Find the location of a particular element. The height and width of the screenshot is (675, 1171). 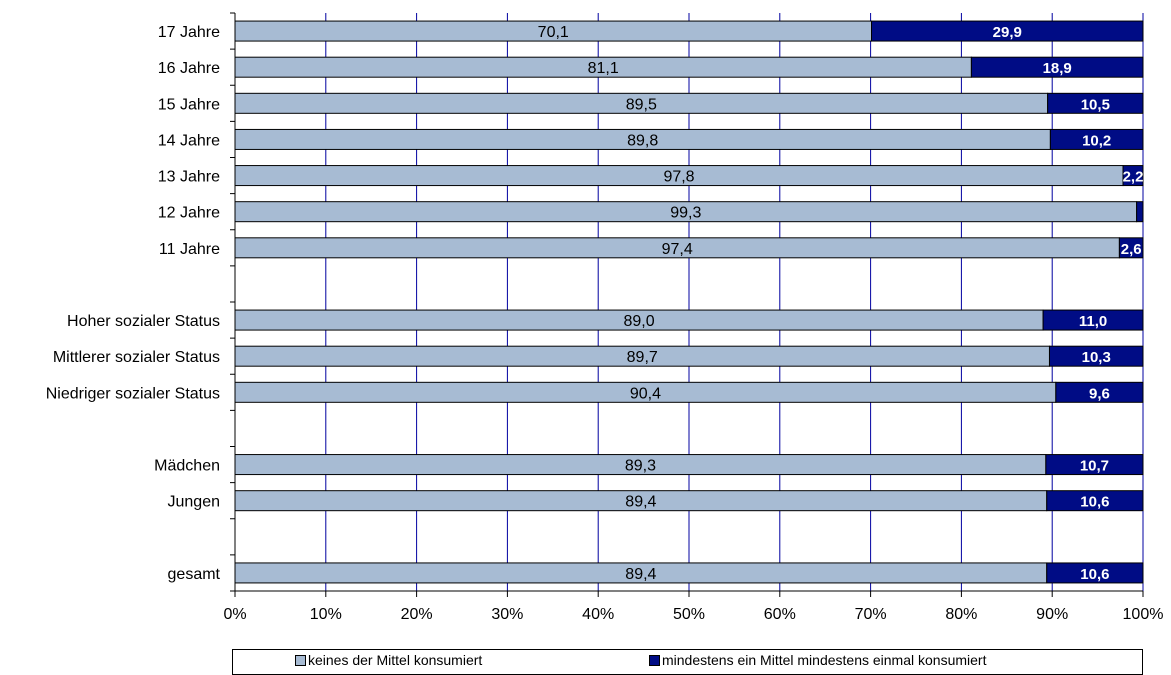

category-label: 11 Jahre is located at coordinates (189, 249).